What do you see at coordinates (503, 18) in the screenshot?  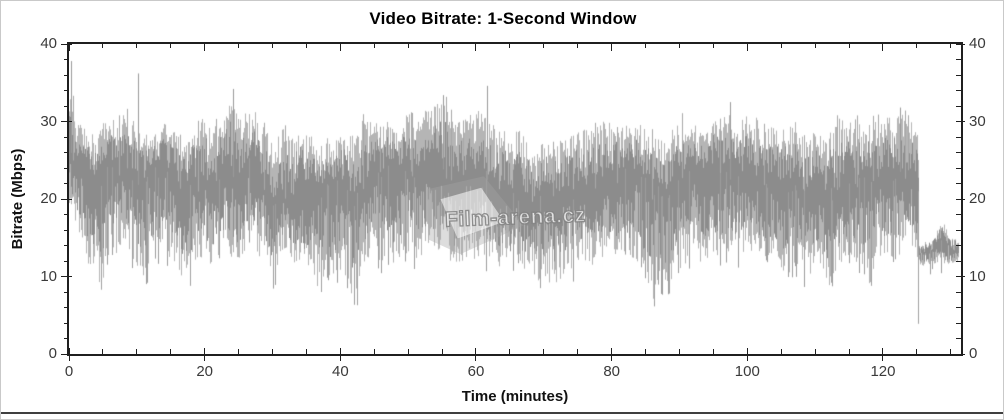 I see `chart-title: Video Bitrate: 1-Second Window` at bounding box center [503, 18].